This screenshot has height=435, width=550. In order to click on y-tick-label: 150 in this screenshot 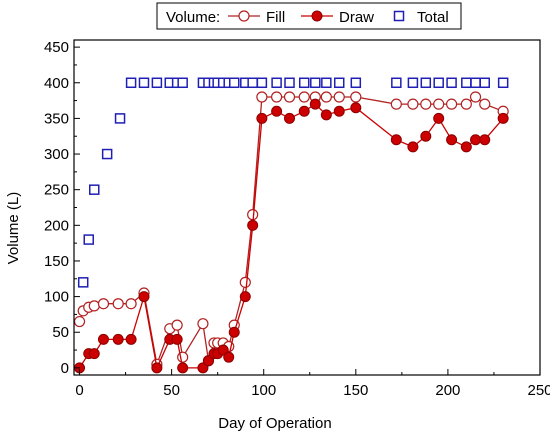, I will do `click(56, 261)`.